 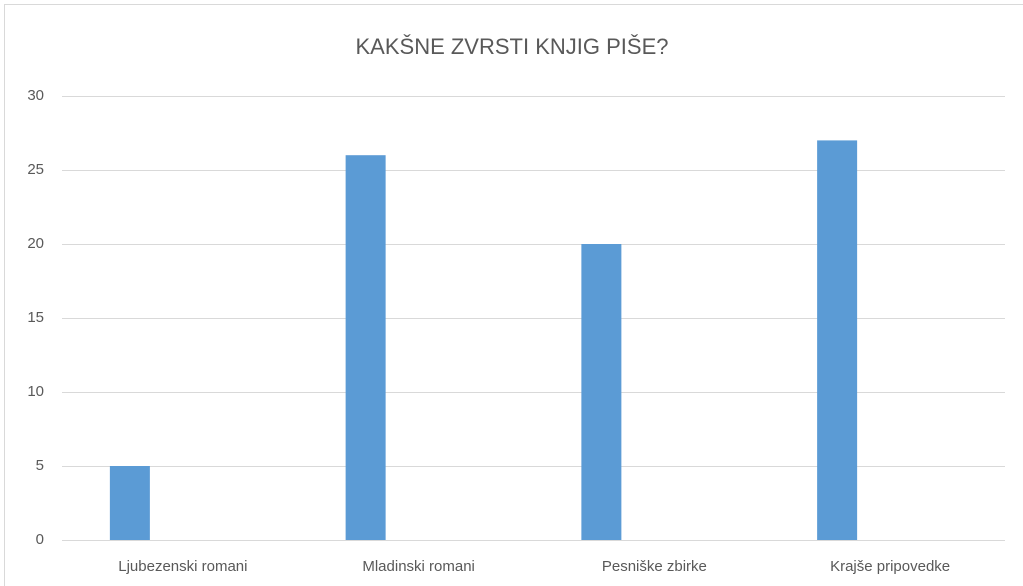 What do you see at coordinates (40, 465) in the screenshot?
I see `y-tick-label: 5` at bounding box center [40, 465].